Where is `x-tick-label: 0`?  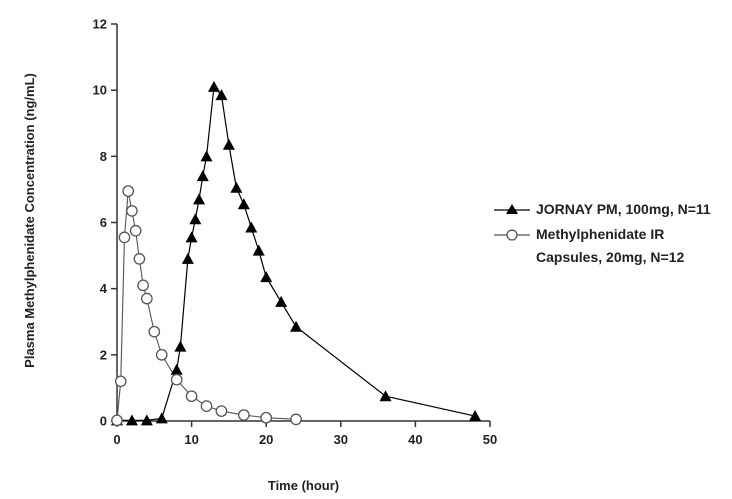 x-tick-label: 0 is located at coordinates (116, 439).